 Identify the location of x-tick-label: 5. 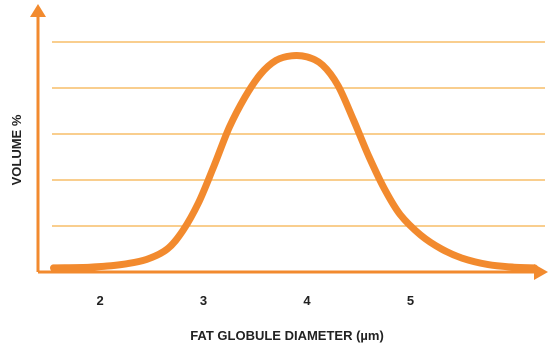
(410, 300).